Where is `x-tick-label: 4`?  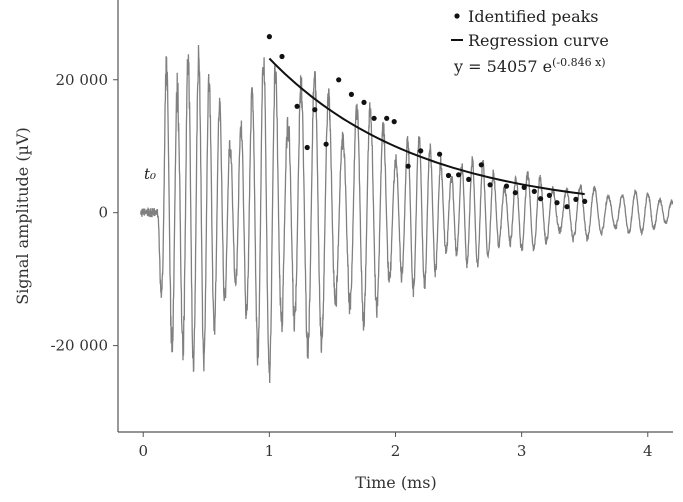 x-tick-label: 4 is located at coordinates (648, 451).